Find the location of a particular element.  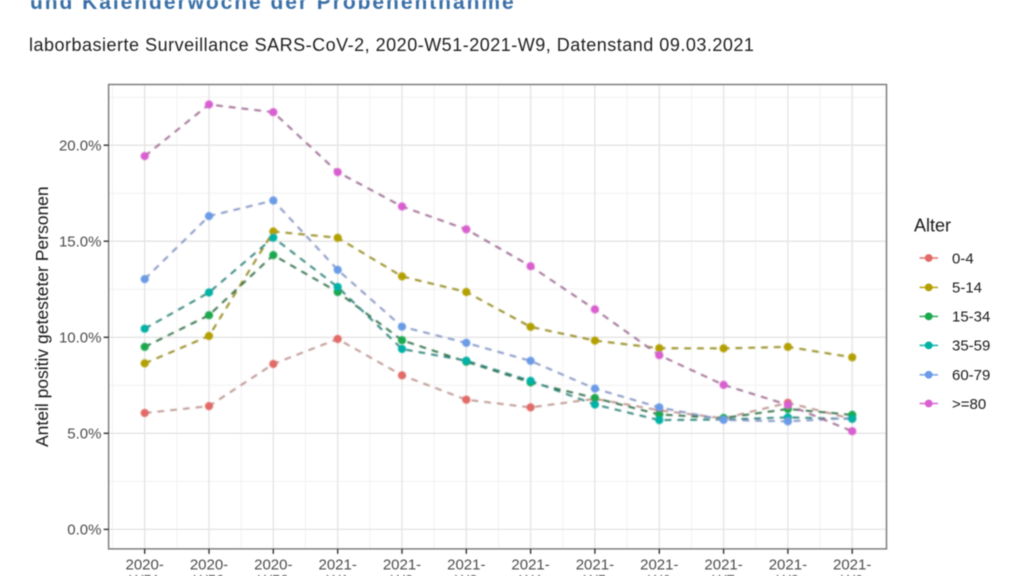

svg-text: W3 is located at coordinates (466, 574).